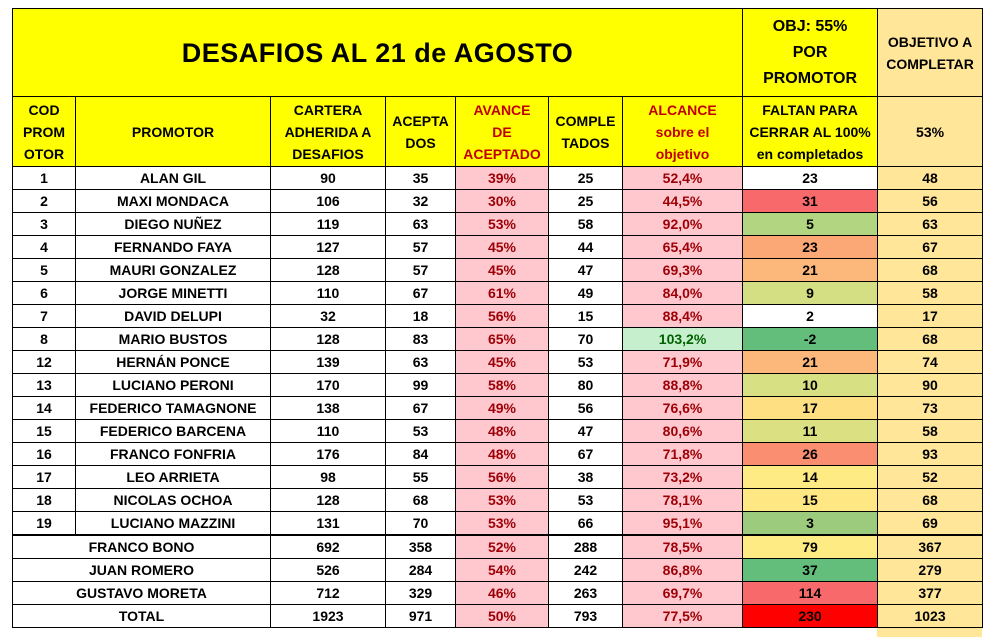  Describe the element at coordinates (173, 500) in the screenshot. I see `cell: NICOLAS OCHOA` at that location.